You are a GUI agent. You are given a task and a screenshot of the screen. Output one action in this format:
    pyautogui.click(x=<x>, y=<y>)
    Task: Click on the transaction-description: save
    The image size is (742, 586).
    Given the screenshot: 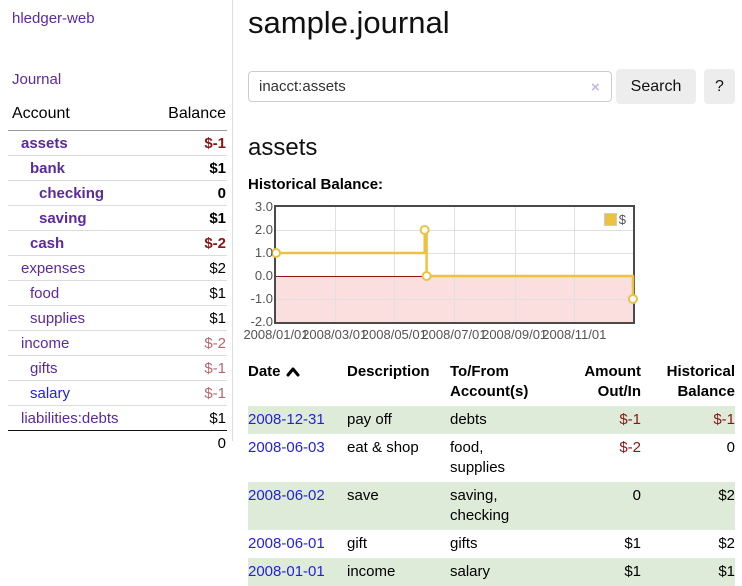 What is the action you would take?
    pyautogui.click(x=363, y=495)
    